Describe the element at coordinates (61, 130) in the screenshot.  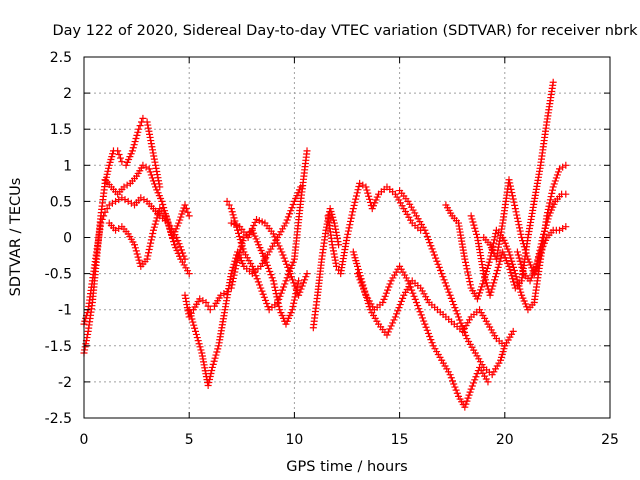
I see `y-tick-label: 1.5` at that location.